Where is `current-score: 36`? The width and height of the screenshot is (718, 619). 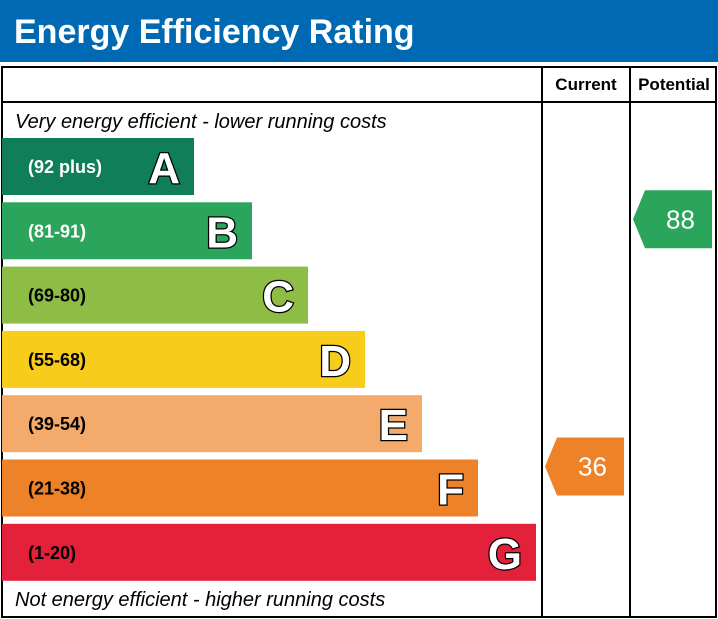 current-score: 36 is located at coordinates (592, 467).